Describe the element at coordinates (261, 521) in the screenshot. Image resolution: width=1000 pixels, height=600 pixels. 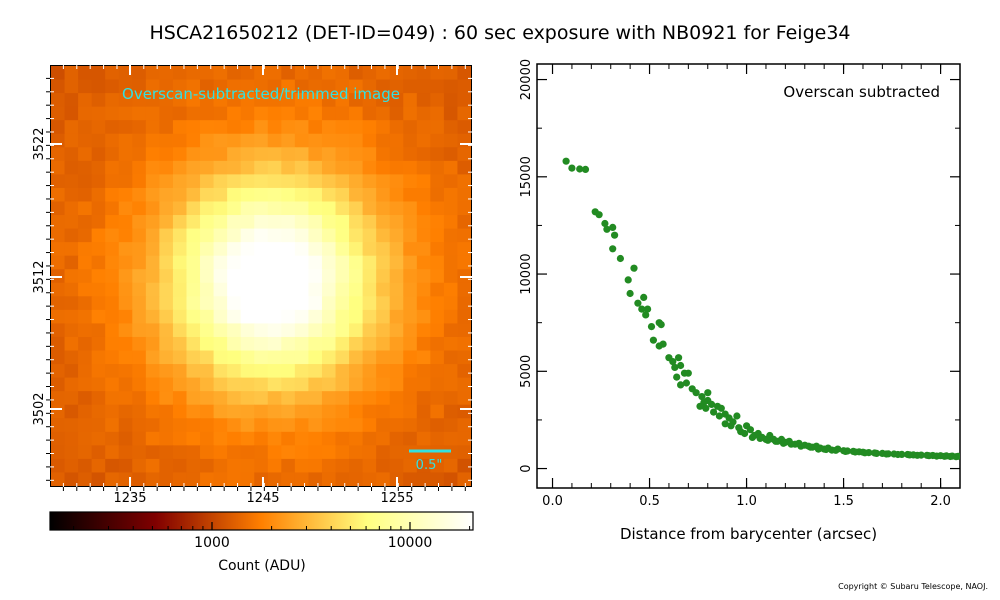
I see `colorbar-bar` at that location.